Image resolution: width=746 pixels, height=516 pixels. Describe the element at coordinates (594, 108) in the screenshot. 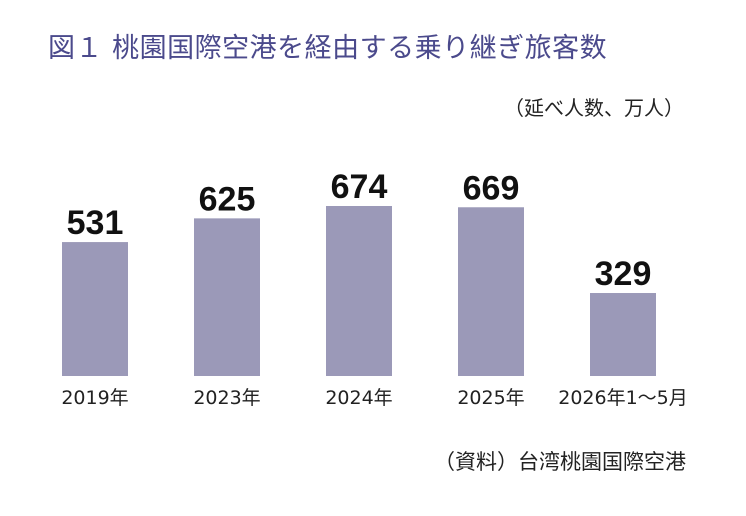

I see `unit-label: （延べ人数、万人）` at that location.